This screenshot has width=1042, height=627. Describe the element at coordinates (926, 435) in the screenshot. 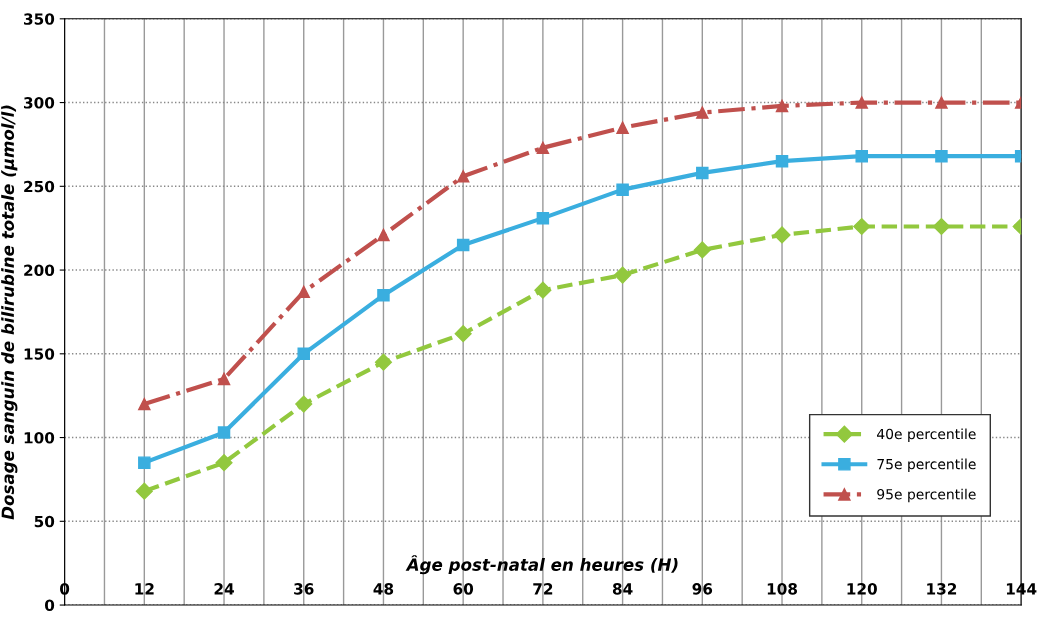

I see `legend-label: 40e percentile` at that location.